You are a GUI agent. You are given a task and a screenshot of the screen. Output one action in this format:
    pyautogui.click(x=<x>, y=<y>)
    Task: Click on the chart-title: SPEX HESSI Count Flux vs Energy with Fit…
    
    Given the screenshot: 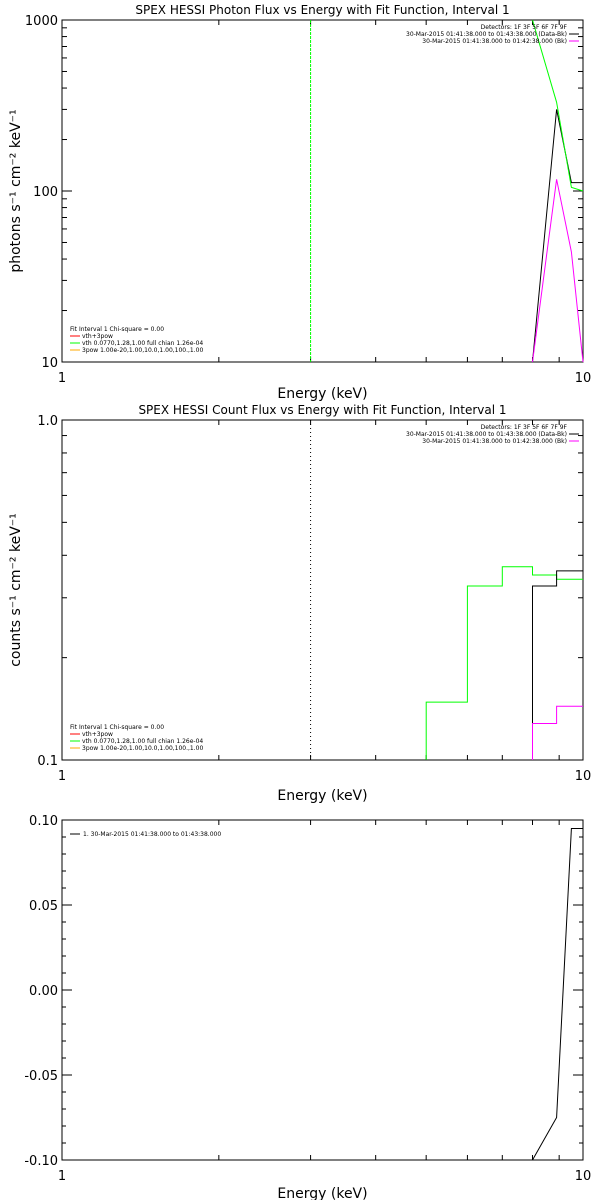 What is the action you would take?
    pyautogui.click(x=322, y=410)
    